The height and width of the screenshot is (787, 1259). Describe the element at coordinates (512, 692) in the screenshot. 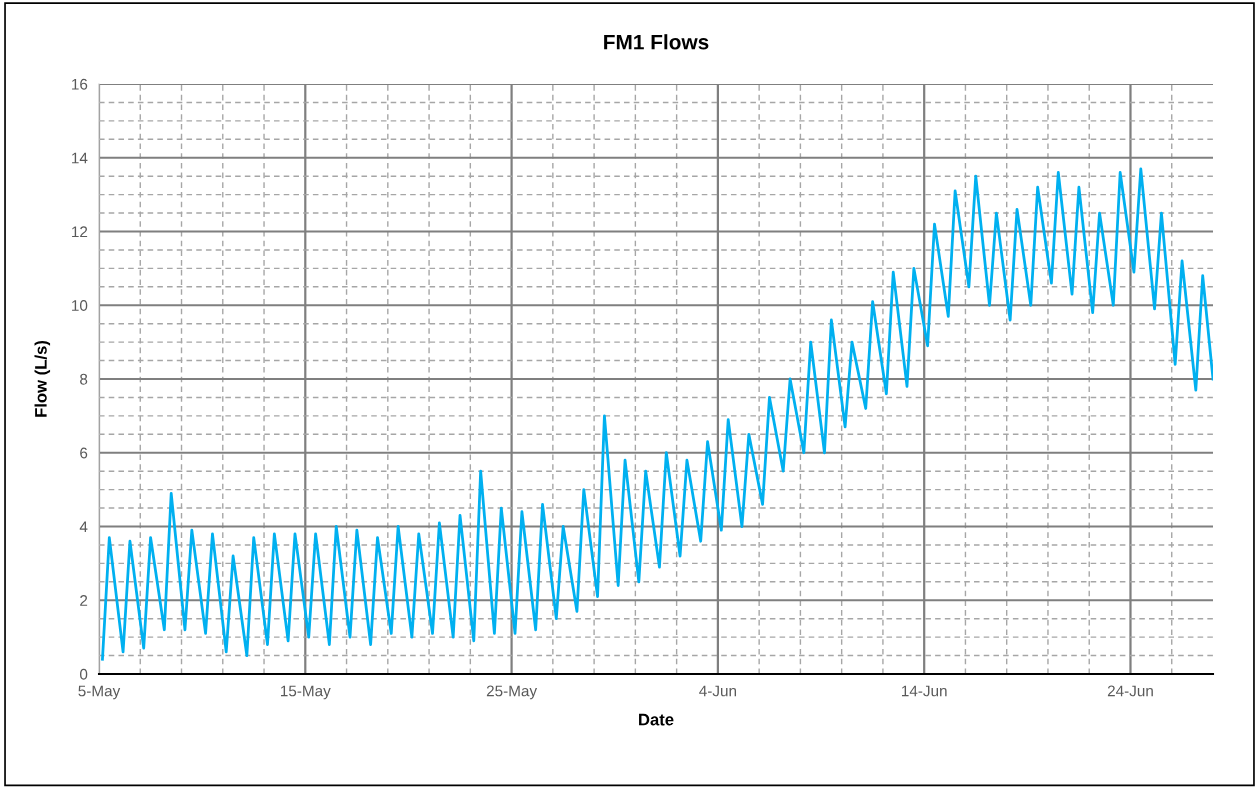

I see `x-tick-label: 25-May` at that location.